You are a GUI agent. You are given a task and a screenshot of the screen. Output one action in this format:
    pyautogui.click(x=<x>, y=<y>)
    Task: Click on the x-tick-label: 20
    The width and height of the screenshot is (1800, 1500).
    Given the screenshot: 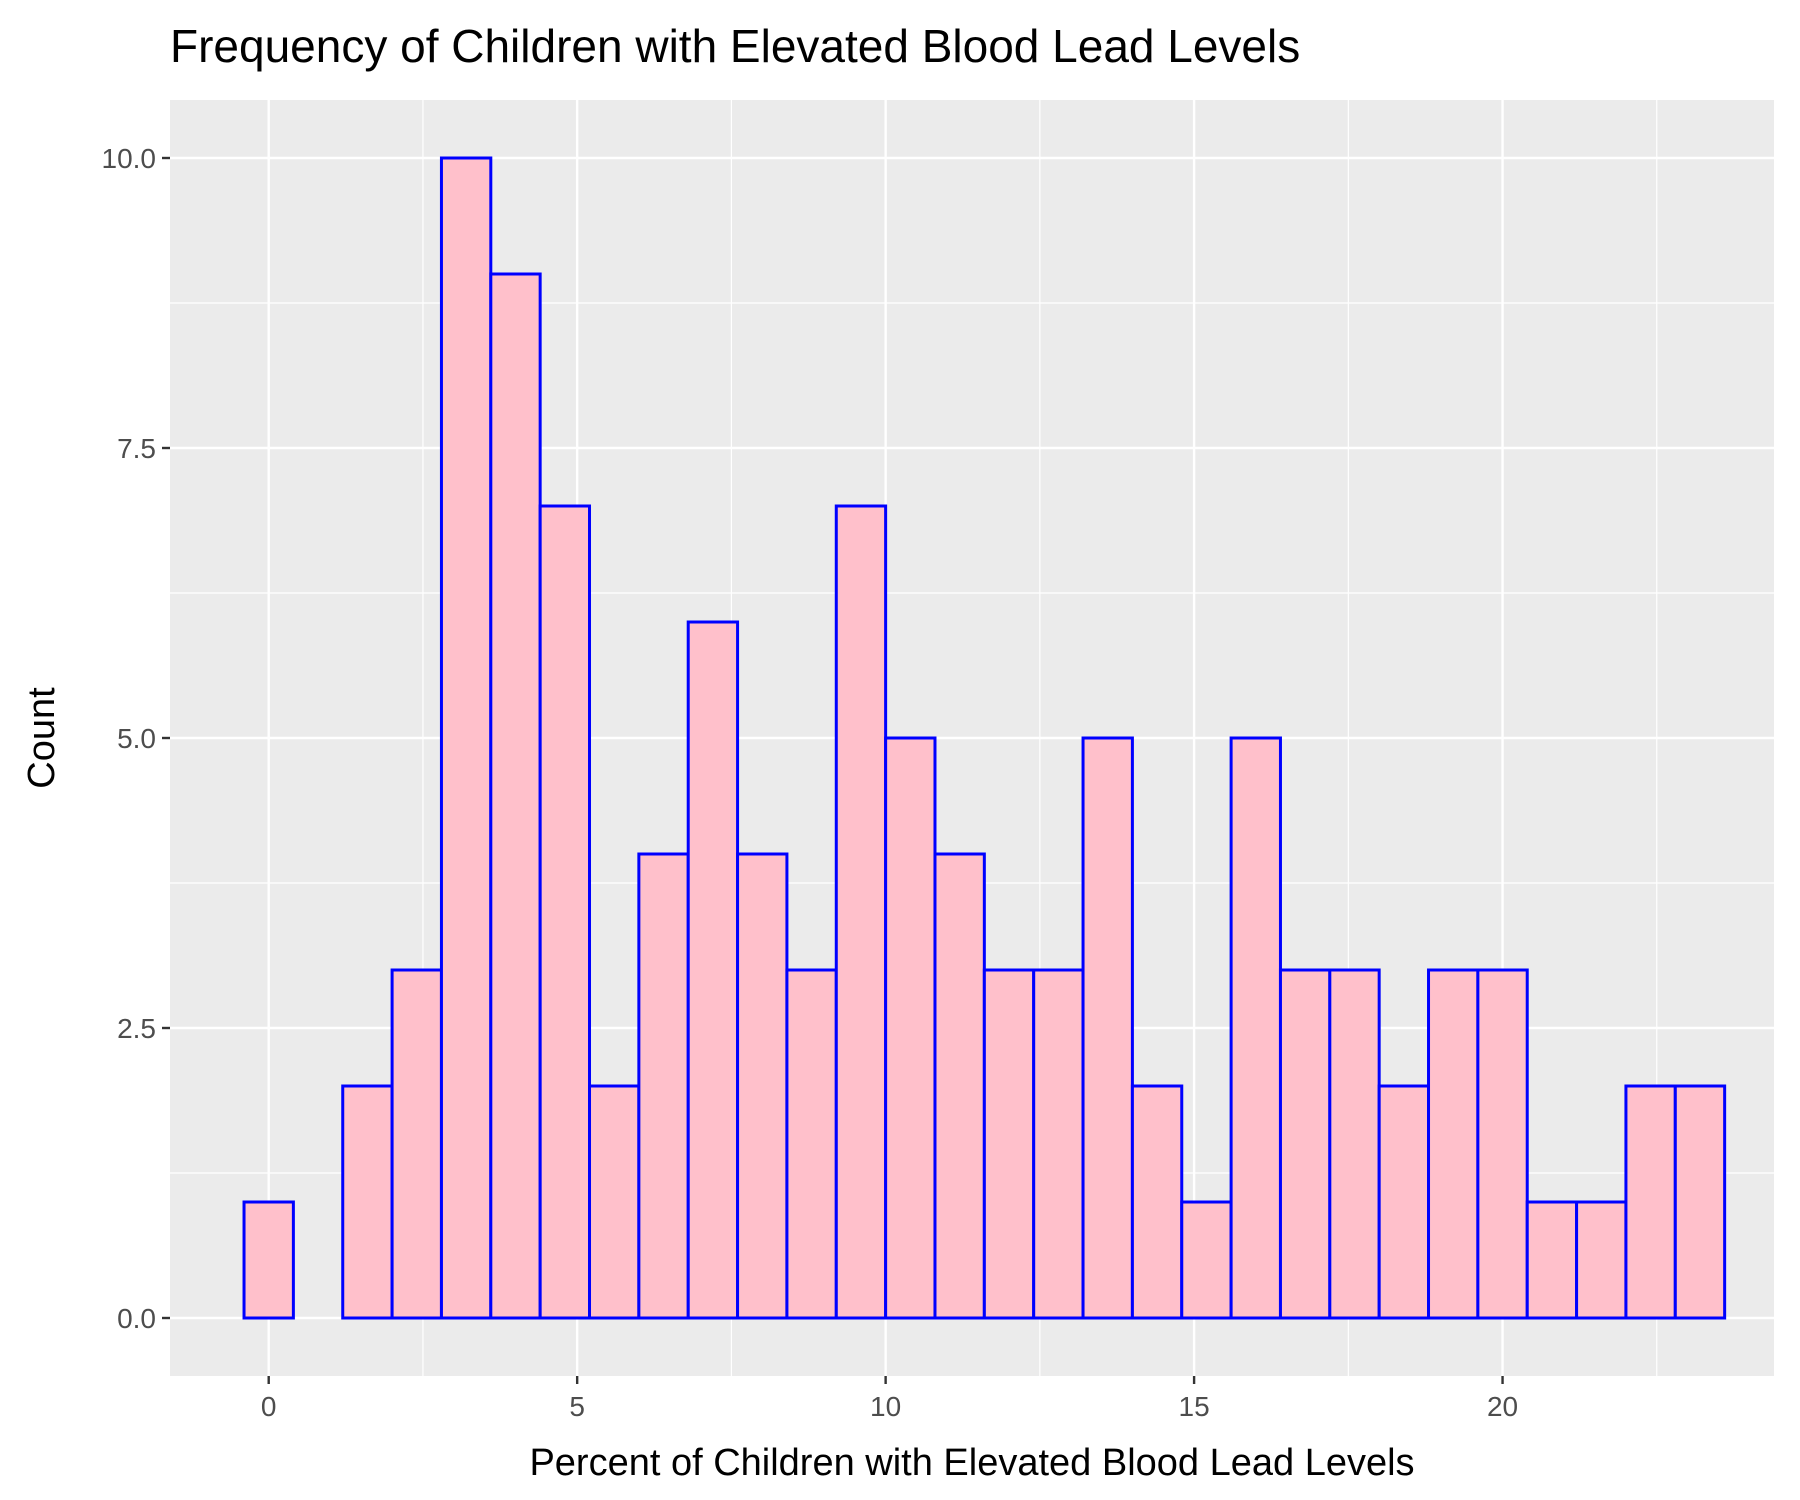 What is the action you would take?
    pyautogui.click(x=1502, y=1406)
    